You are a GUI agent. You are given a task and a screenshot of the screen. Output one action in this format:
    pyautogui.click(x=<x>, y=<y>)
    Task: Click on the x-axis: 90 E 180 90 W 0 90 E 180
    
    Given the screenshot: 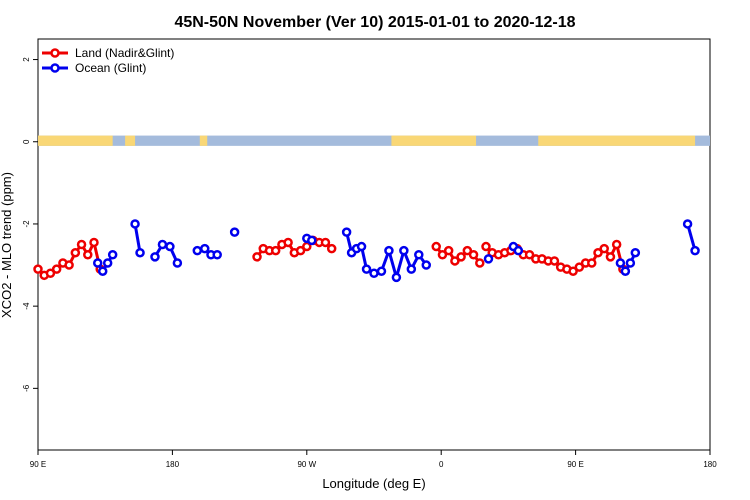 What is the action you would take?
    pyautogui.click(x=373, y=459)
    